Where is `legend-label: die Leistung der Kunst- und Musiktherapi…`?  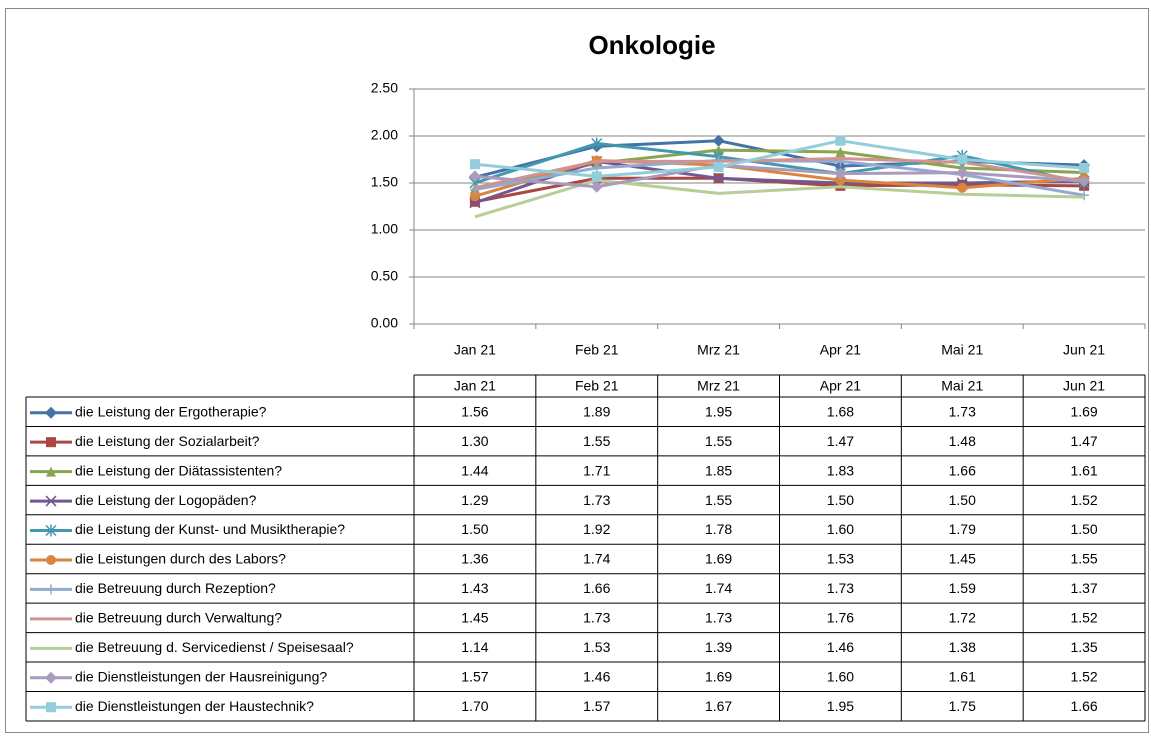
legend-label: die Leistung der Kunst- und Musiktherapi… is located at coordinates (210, 529).